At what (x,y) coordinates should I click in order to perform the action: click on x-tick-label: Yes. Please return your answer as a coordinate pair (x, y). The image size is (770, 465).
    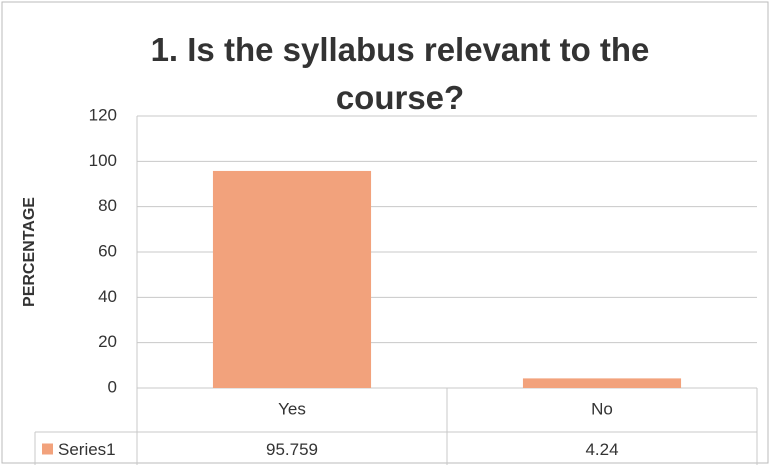
    Looking at the image, I should click on (292, 408).